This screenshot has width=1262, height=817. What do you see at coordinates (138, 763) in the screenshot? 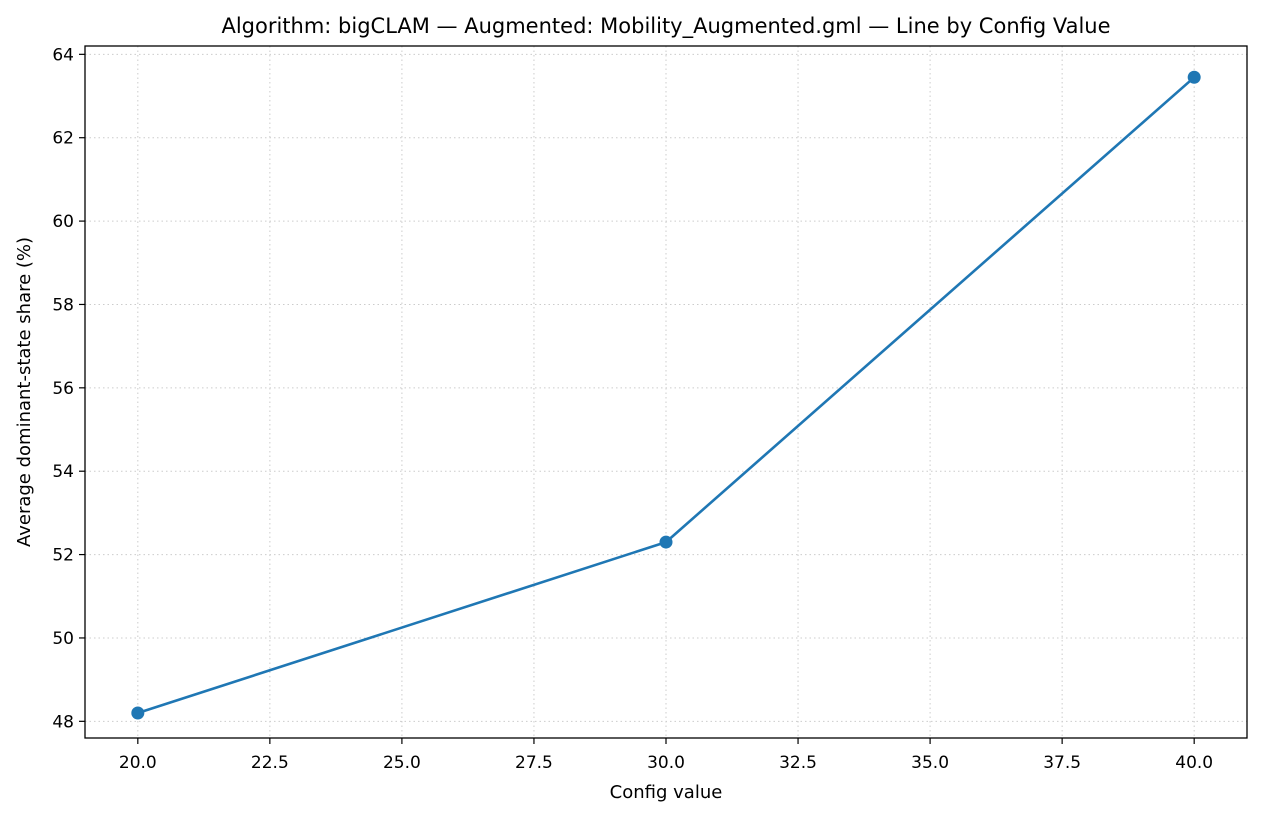
I see `x-tick-label: 20.0` at bounding box center [138, 763].